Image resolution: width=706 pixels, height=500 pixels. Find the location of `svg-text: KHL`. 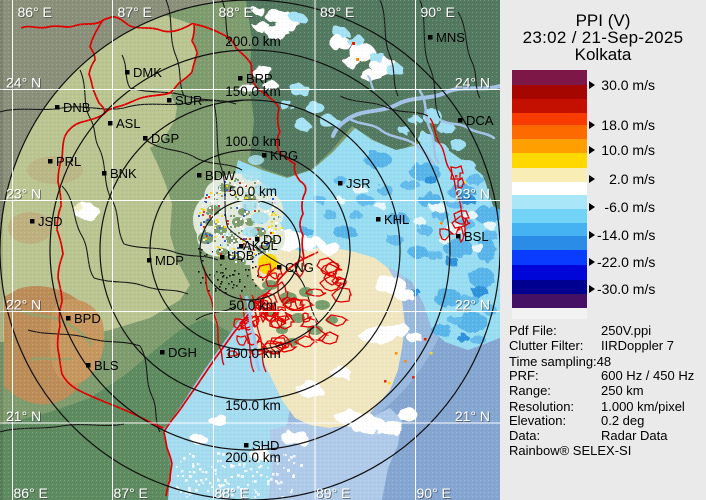

svg-text: KHL is located at coordinates (396, 219).